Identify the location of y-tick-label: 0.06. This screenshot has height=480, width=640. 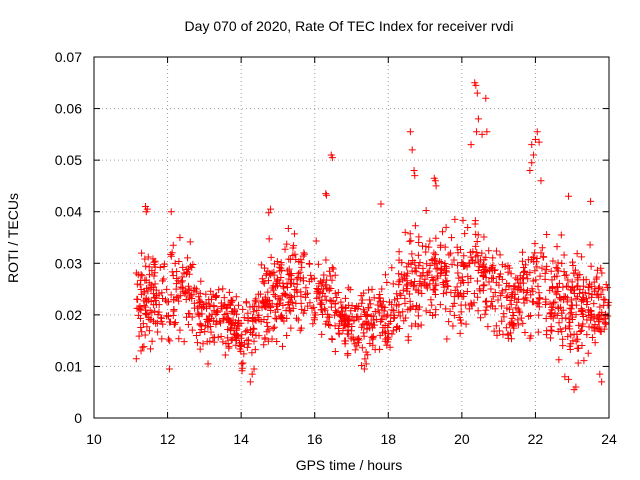
(68, 109).